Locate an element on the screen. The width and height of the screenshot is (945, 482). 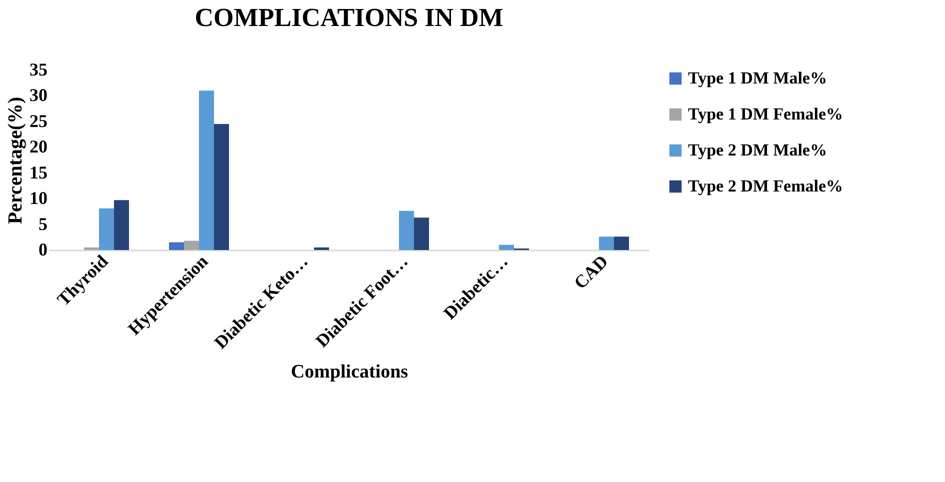
legend-label: Type 2 DM Female% is located at coordinates (766, 186).